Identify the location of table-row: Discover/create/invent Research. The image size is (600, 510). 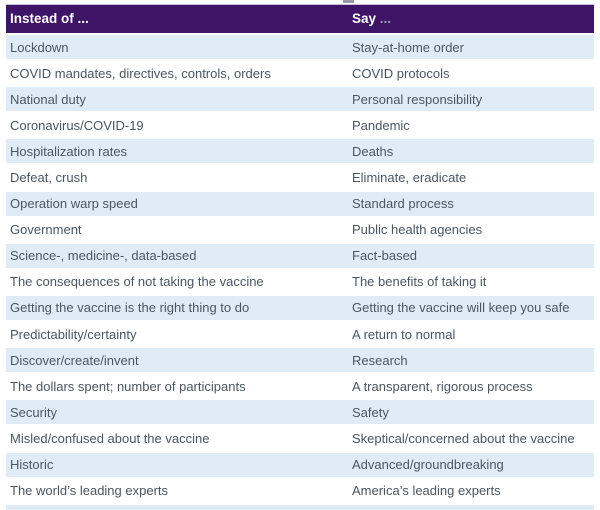
(300, 361).